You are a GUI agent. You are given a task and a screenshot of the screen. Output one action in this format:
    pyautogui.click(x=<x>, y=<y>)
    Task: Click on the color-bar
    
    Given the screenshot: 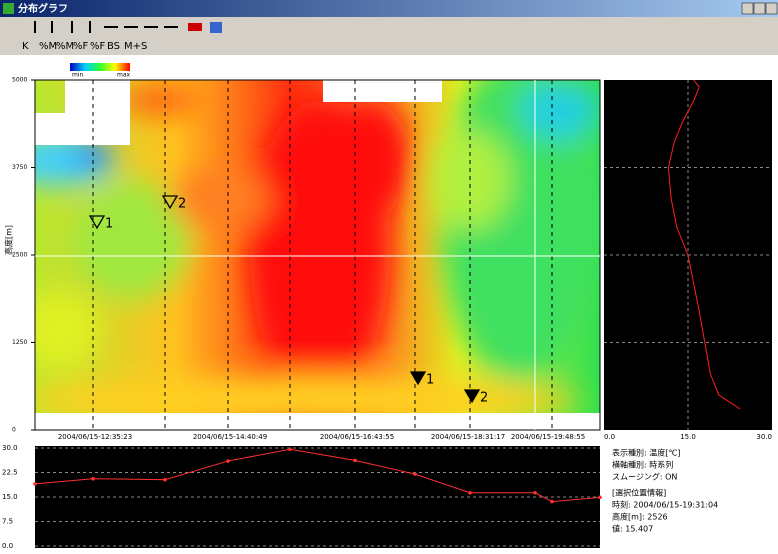 What is the action you would take?
    pyautogui.click(x=100, y=67)
    